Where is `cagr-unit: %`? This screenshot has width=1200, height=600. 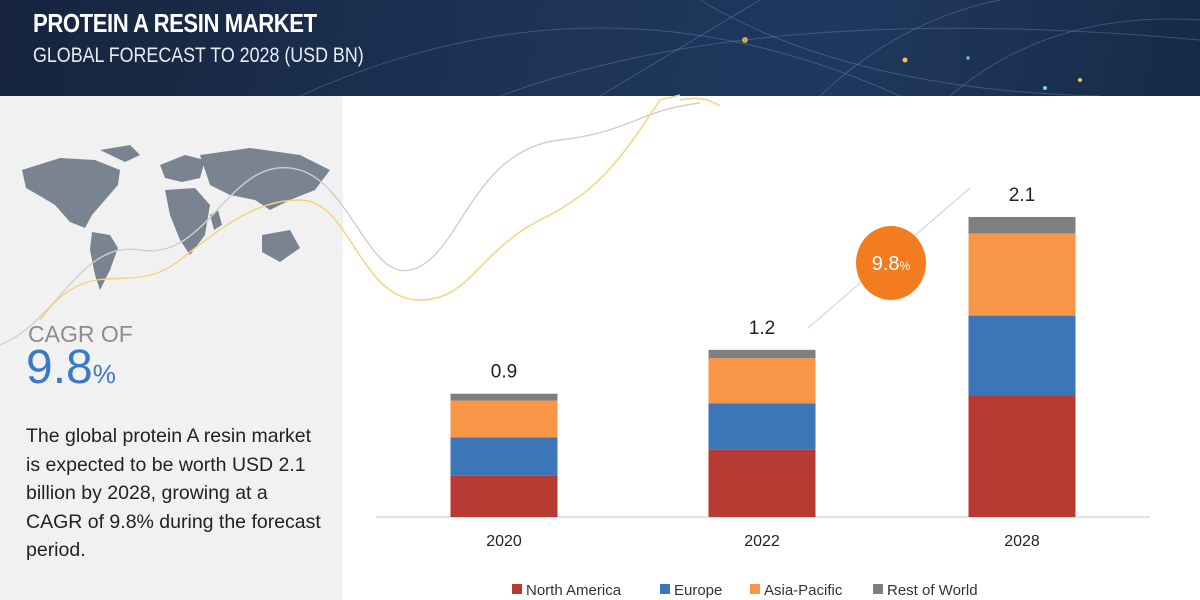 cagr-unit: % is located at coordinates (104, 374).